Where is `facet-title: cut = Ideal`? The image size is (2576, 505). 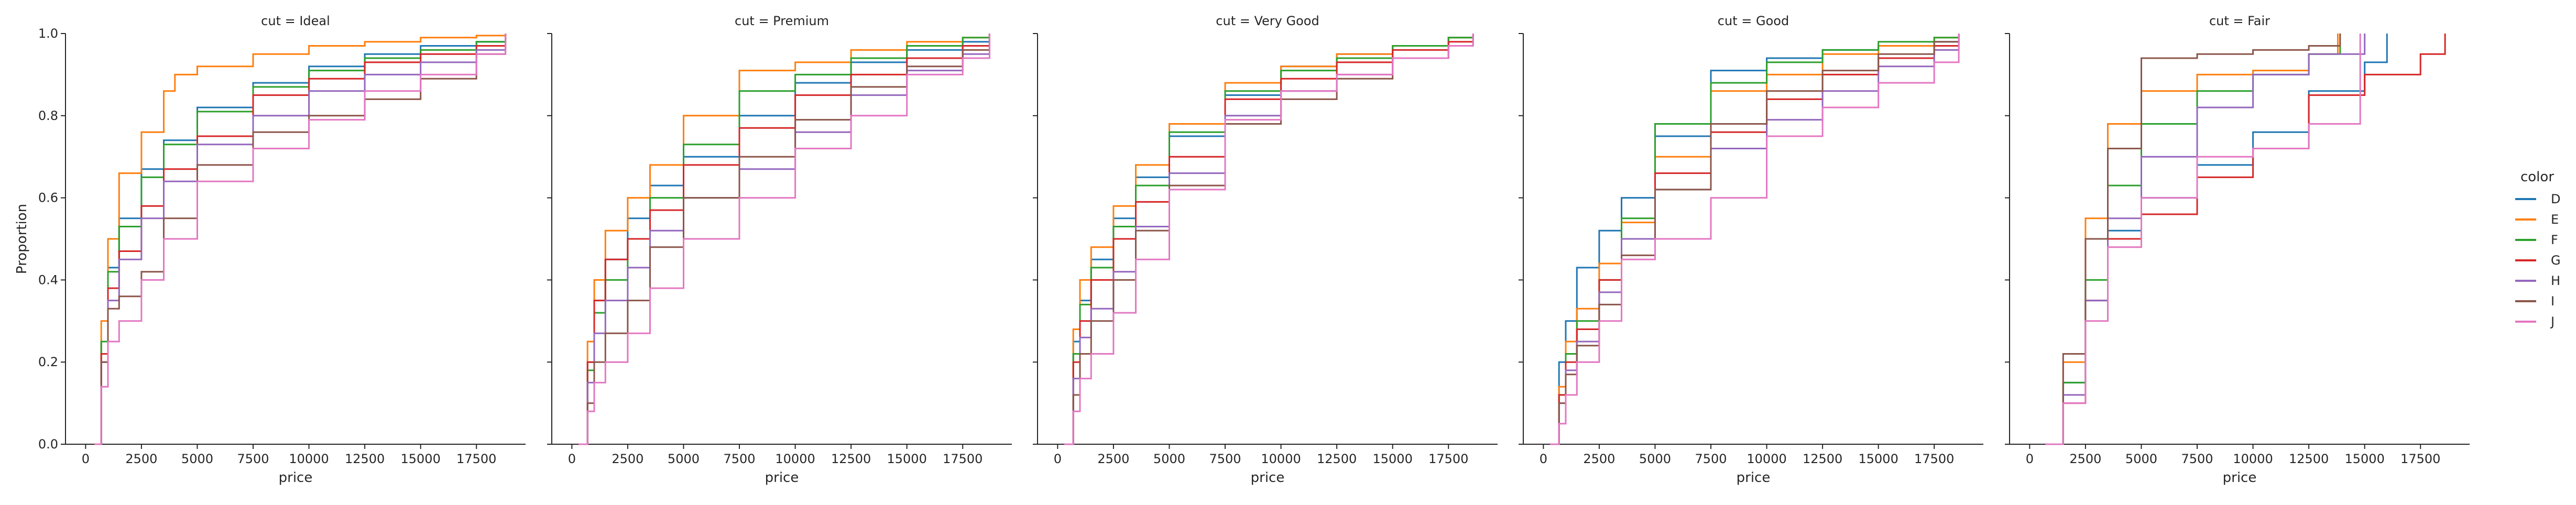
facet-title: cut = Ideal is located at coordinates (295, 21).